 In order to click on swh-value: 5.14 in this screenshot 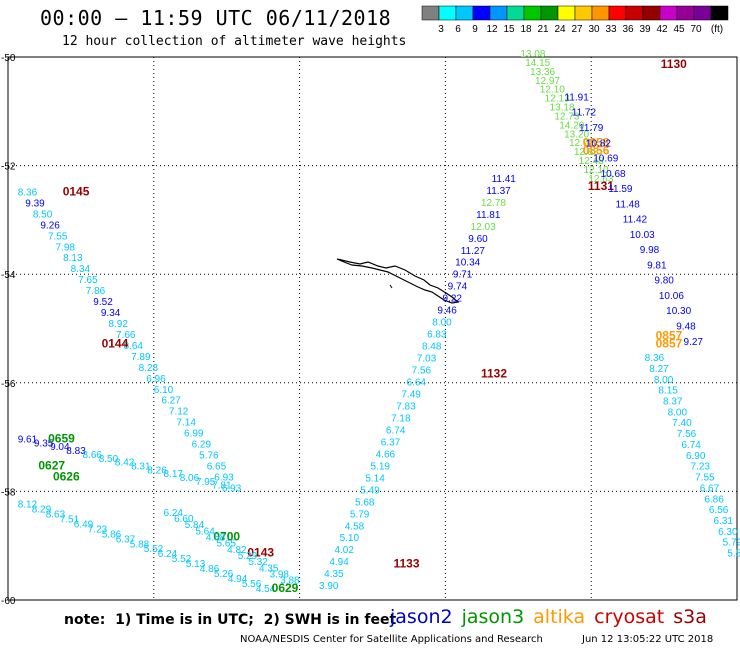, I will do `click(375, 478)`.